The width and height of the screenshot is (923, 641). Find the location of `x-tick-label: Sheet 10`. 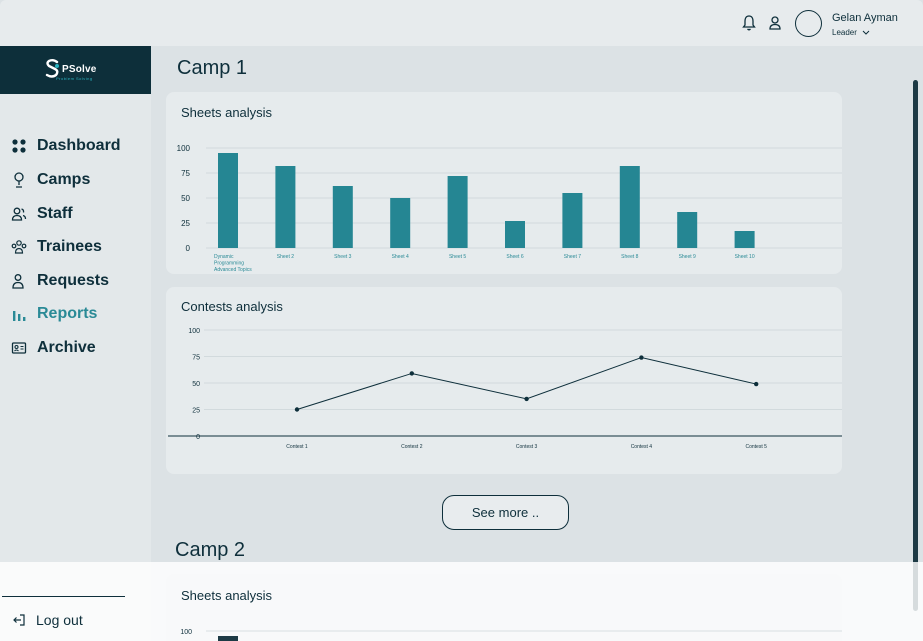

x-tick-label: Sheet 10 is located at coordinates (745, 257).